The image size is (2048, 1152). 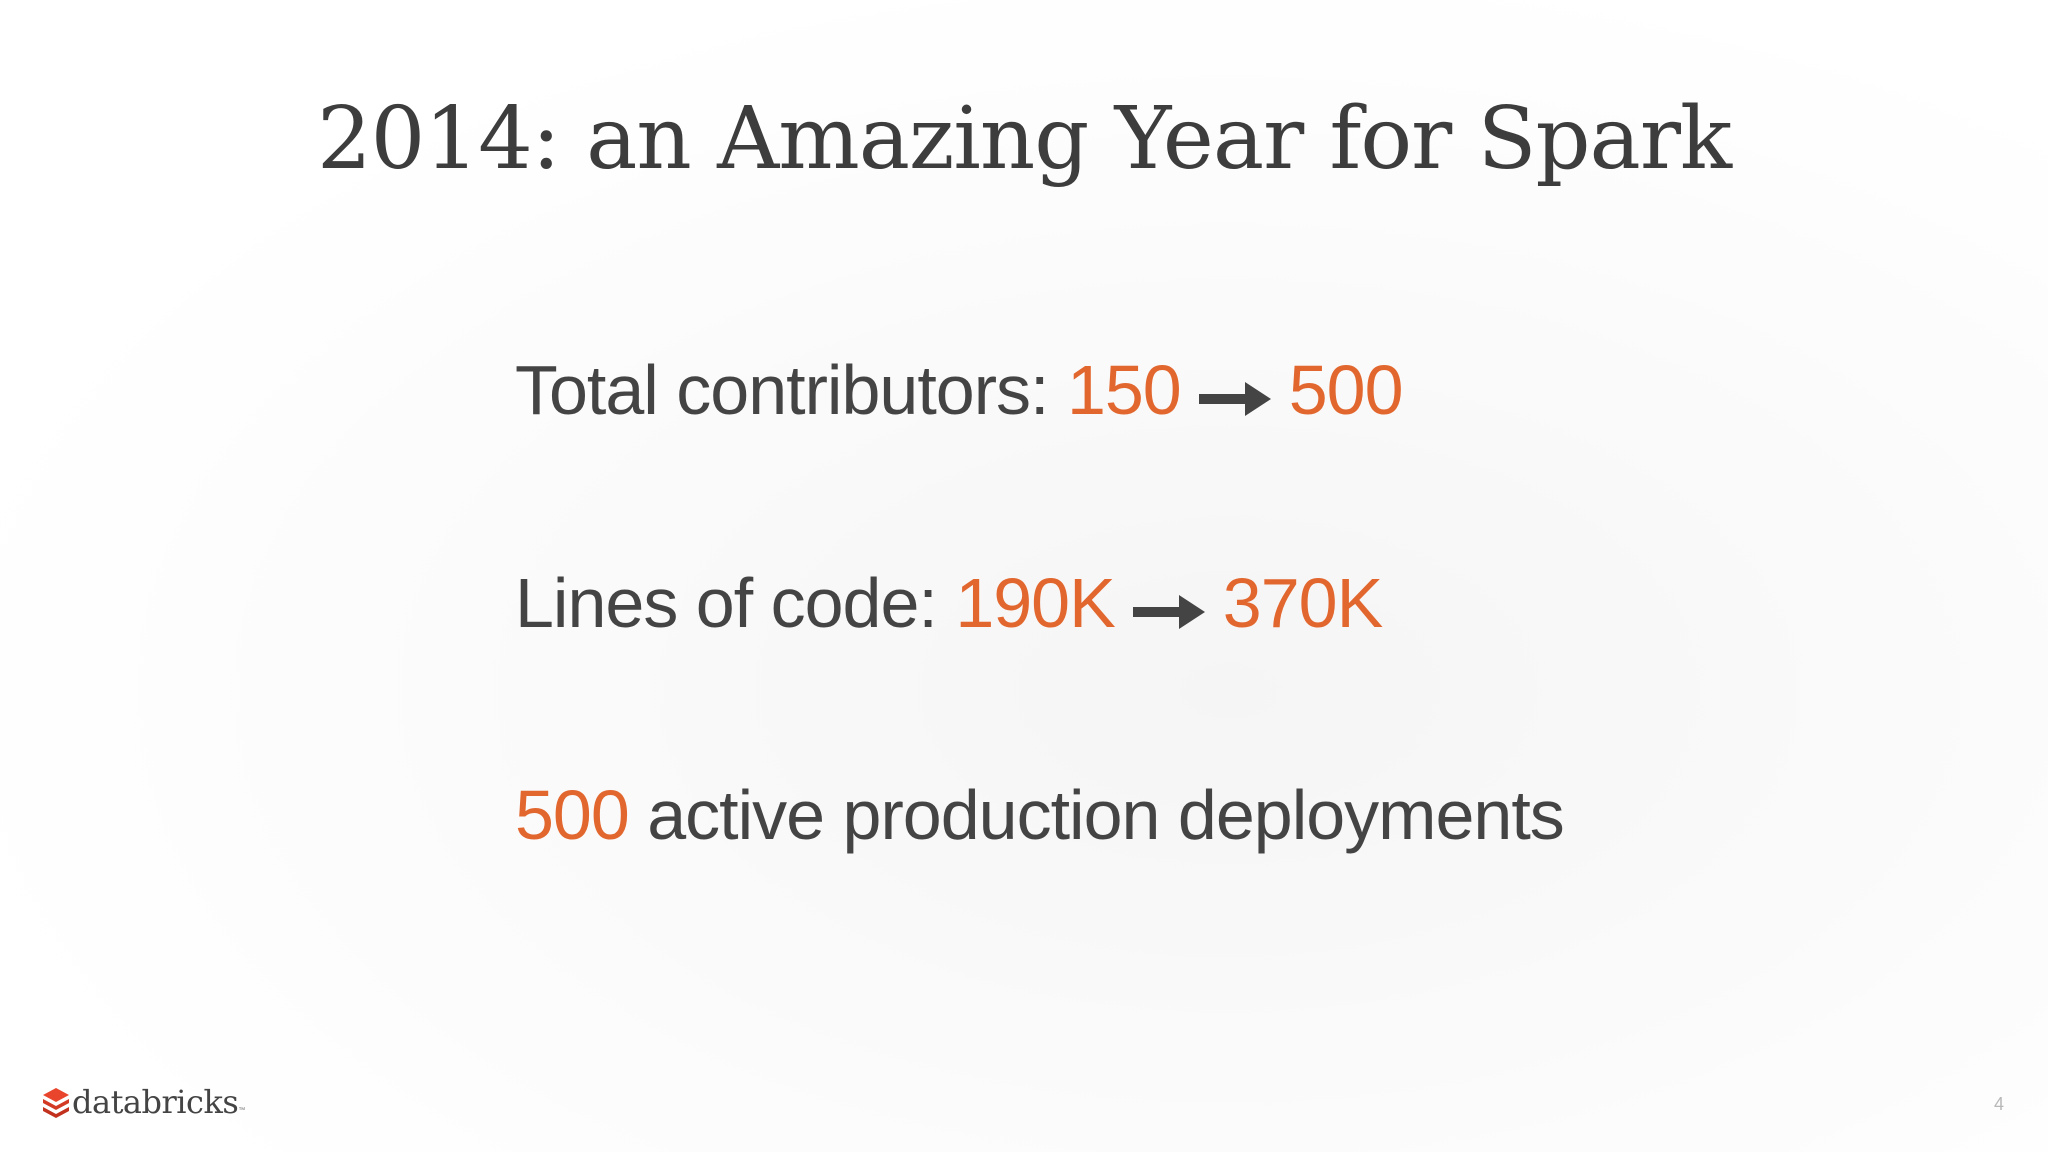 What do you see at coordinates (949, 606) in the screenshot?
I see `lines-of-code-stat: Lines of code: 190K 370K` at bounding box center [949, 606].